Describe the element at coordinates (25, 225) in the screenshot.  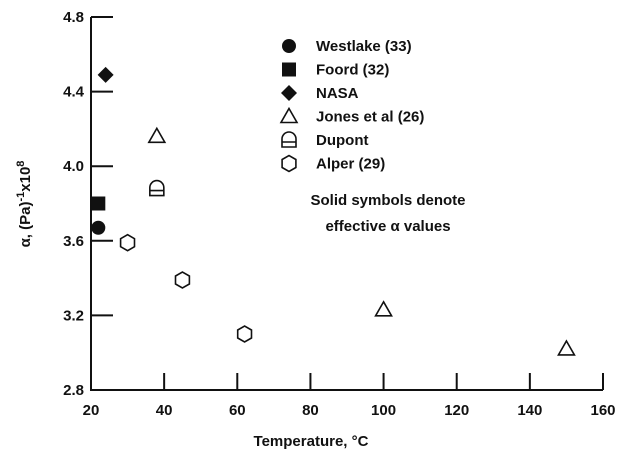
I see `y-axis-title-base: α, (Pa)` at that location.